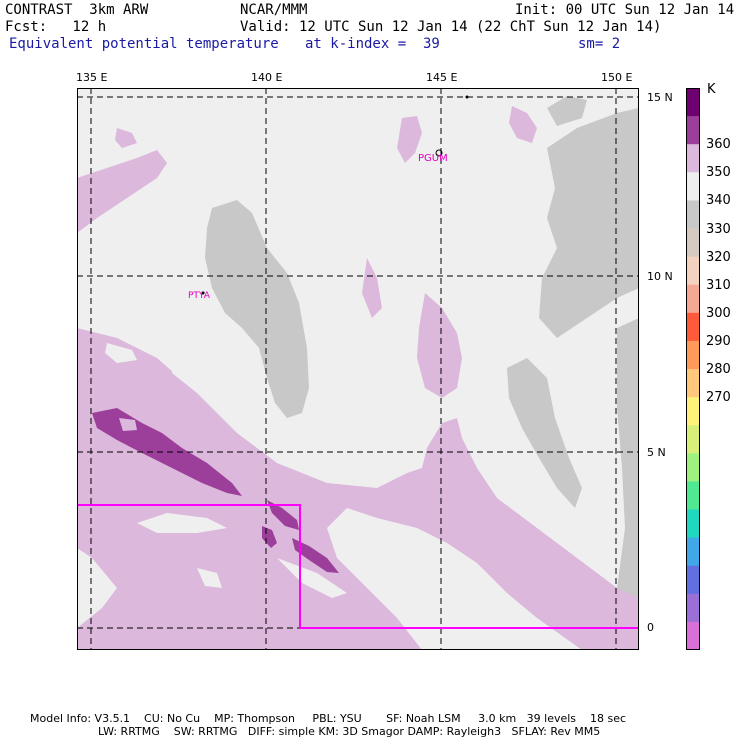 This screenshot has width=740, height=740. What do you see at coordinates (718, 398) in the screenshot?
I see `colorbar-label: 270` at bounding box center [718, 398].